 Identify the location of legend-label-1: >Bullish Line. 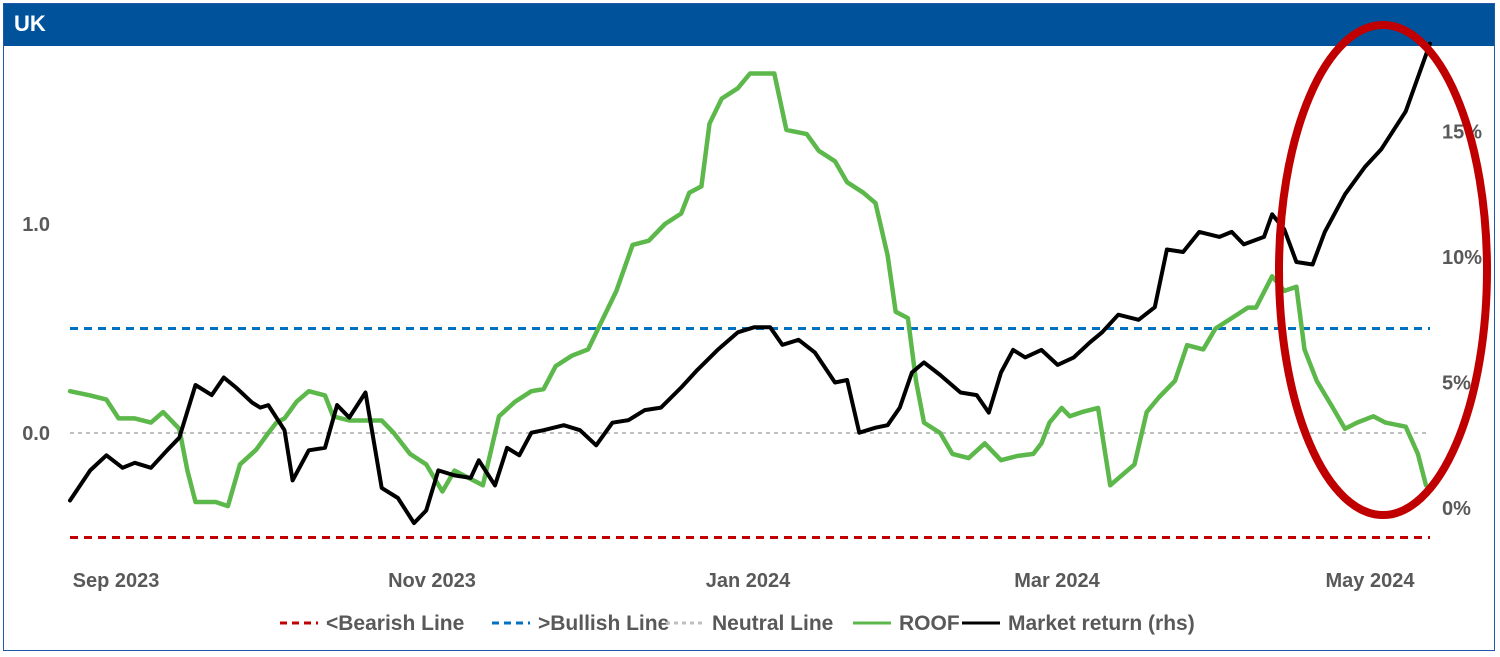
(603, 623).